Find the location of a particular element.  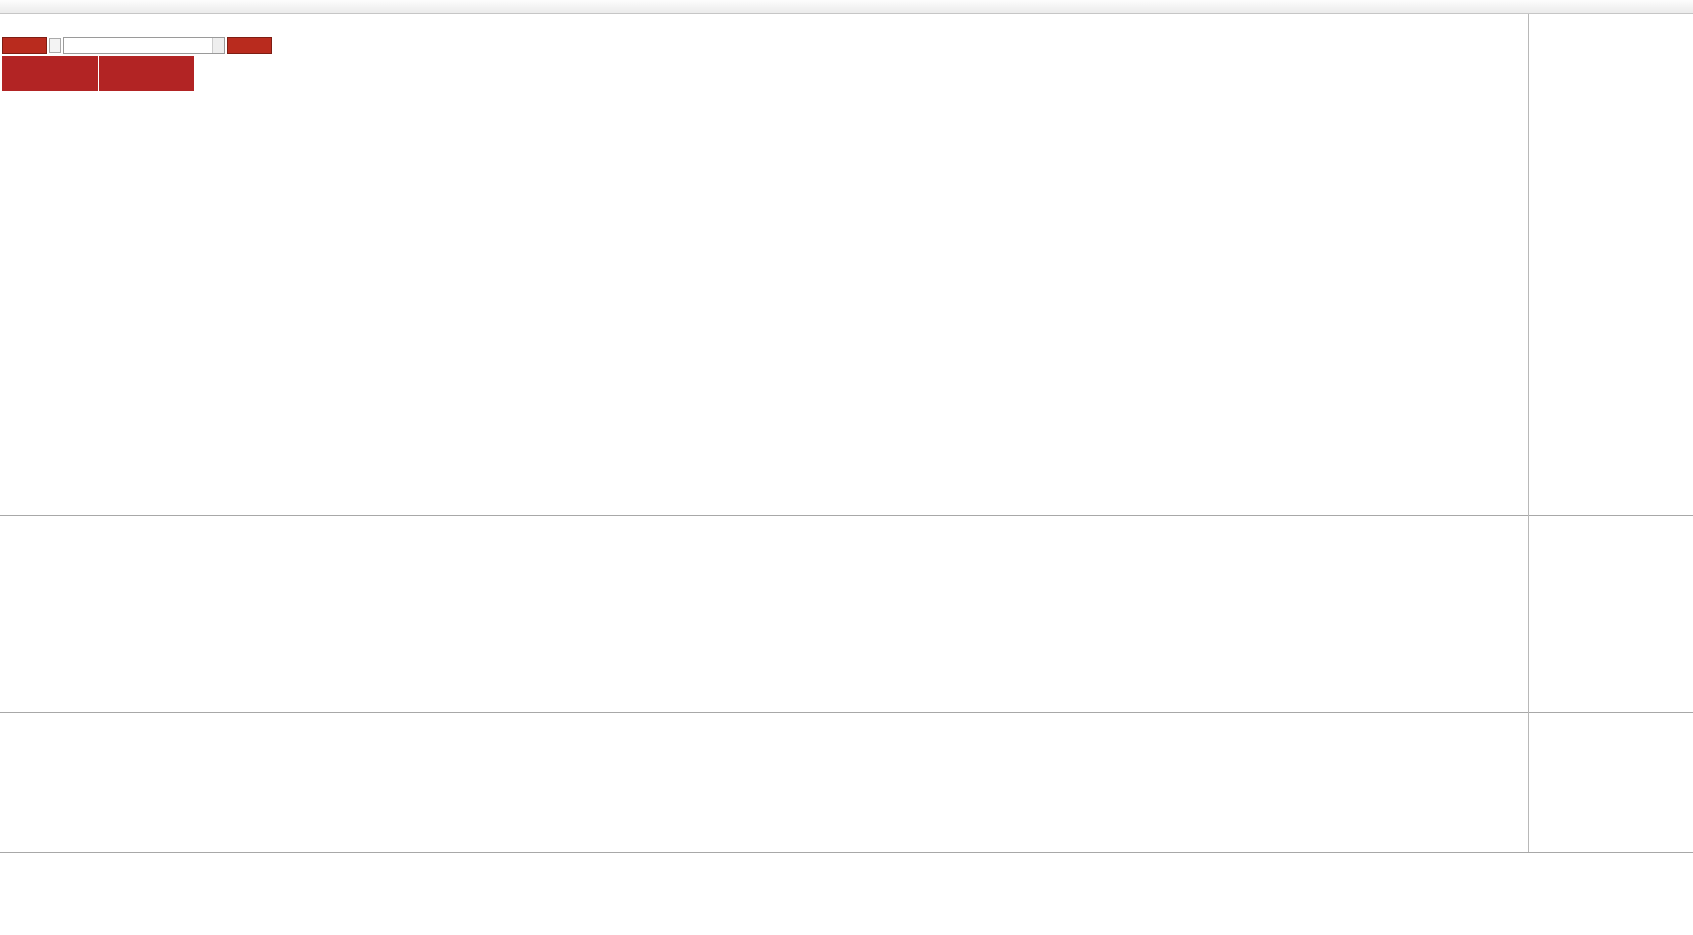

rsi-panel is located at coordinates (846, 782).